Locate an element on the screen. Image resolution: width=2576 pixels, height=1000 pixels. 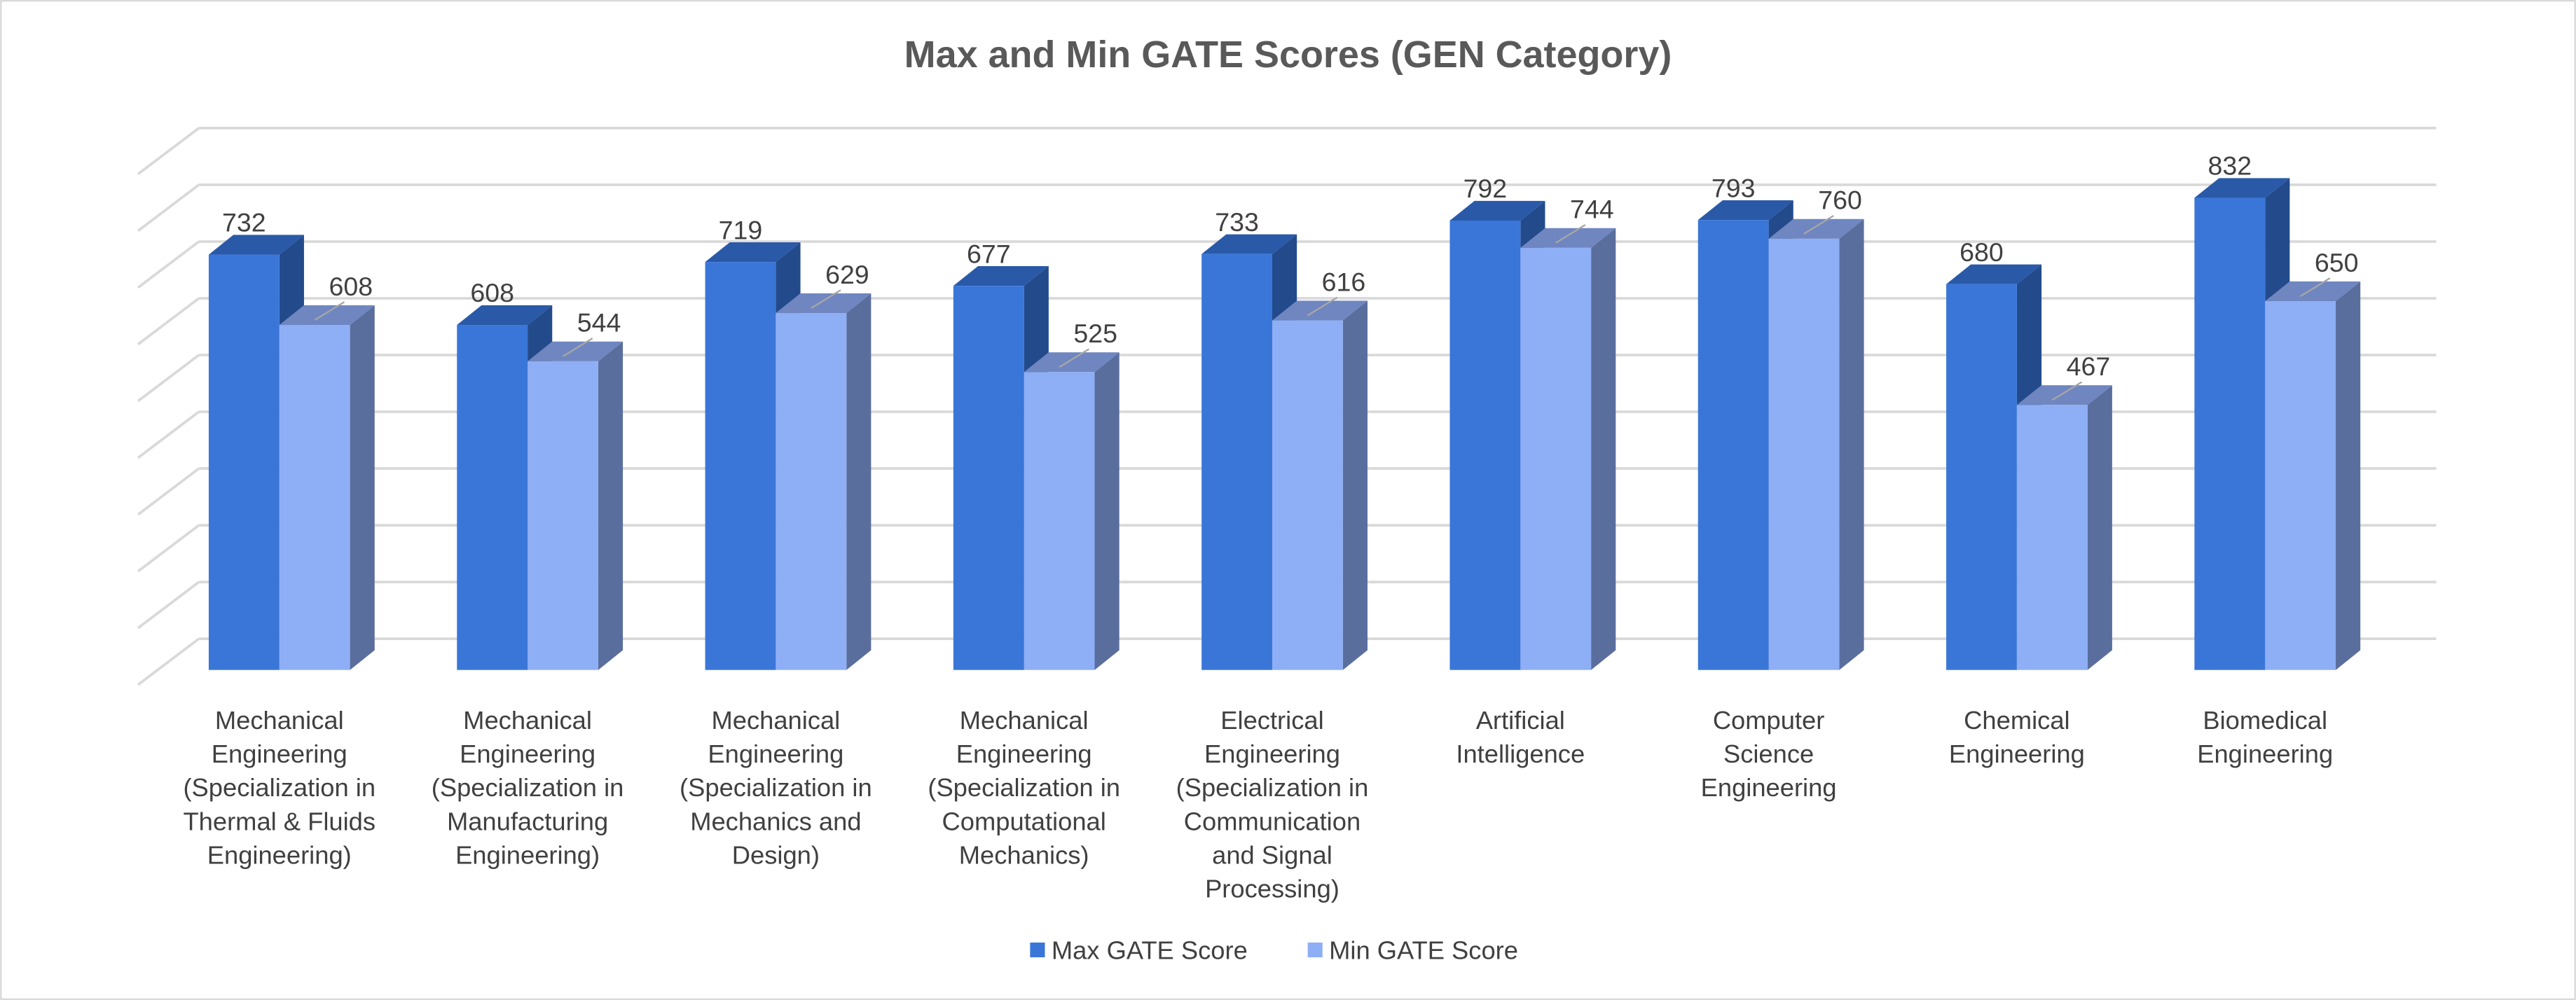
category-label: Artificial Intelligence is located at coordinates (1520, 737).